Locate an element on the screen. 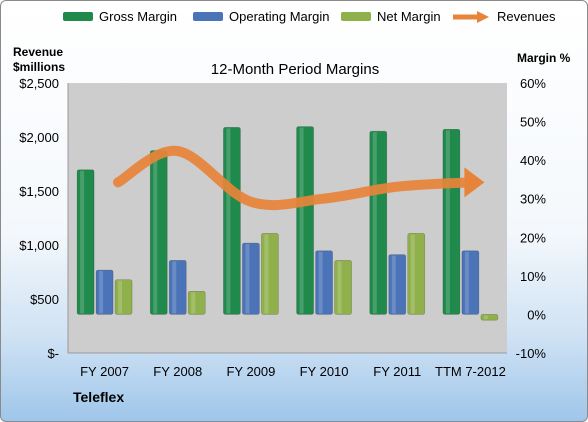 The height and width of the screenshot is (422, 588). legend-swatch-net is located at coordinates (356, 16).